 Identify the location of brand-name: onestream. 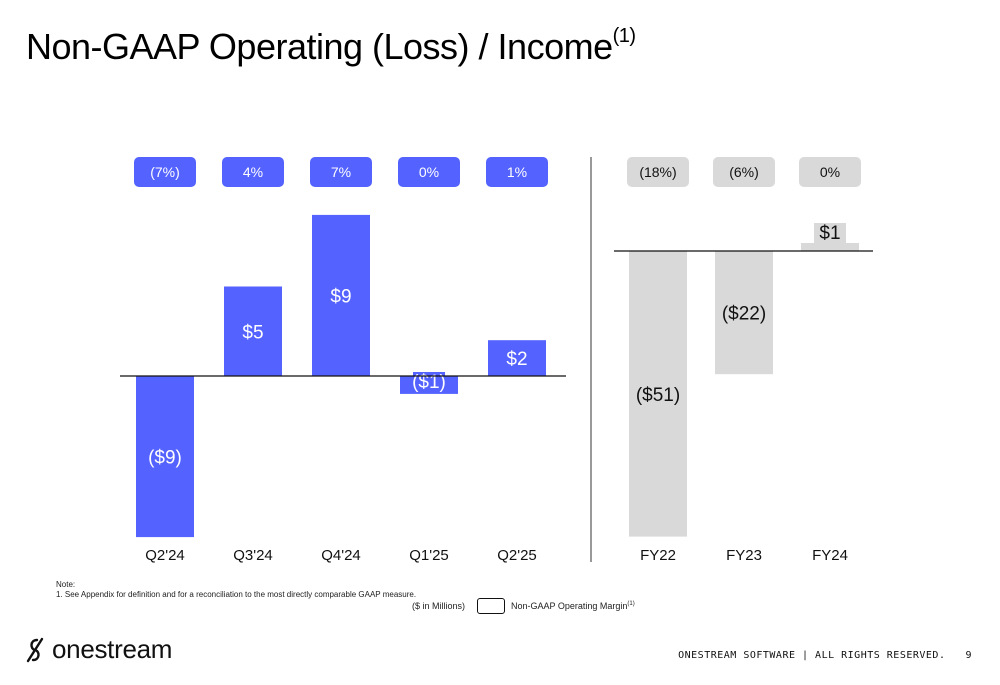
(112, 649).